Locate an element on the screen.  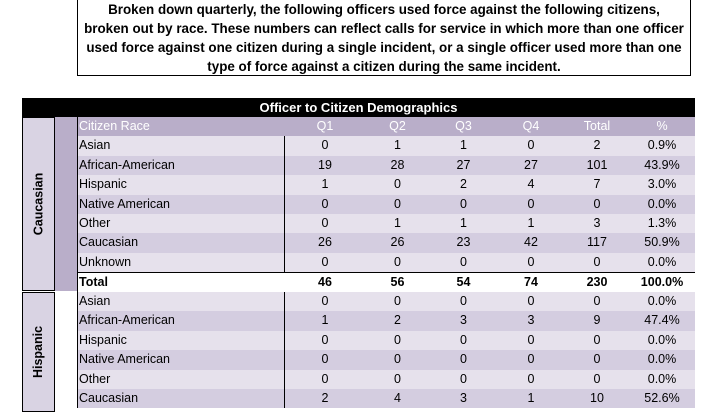
table-row: Other 0 1 1 1 3 1.3% is located at coordinates (386, 223).